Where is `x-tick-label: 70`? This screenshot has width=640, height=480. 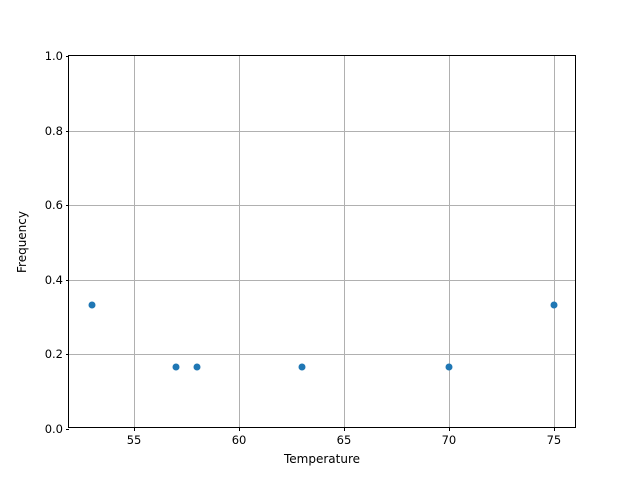 x-tick-label: 70 is located at coordinates (449, 440).